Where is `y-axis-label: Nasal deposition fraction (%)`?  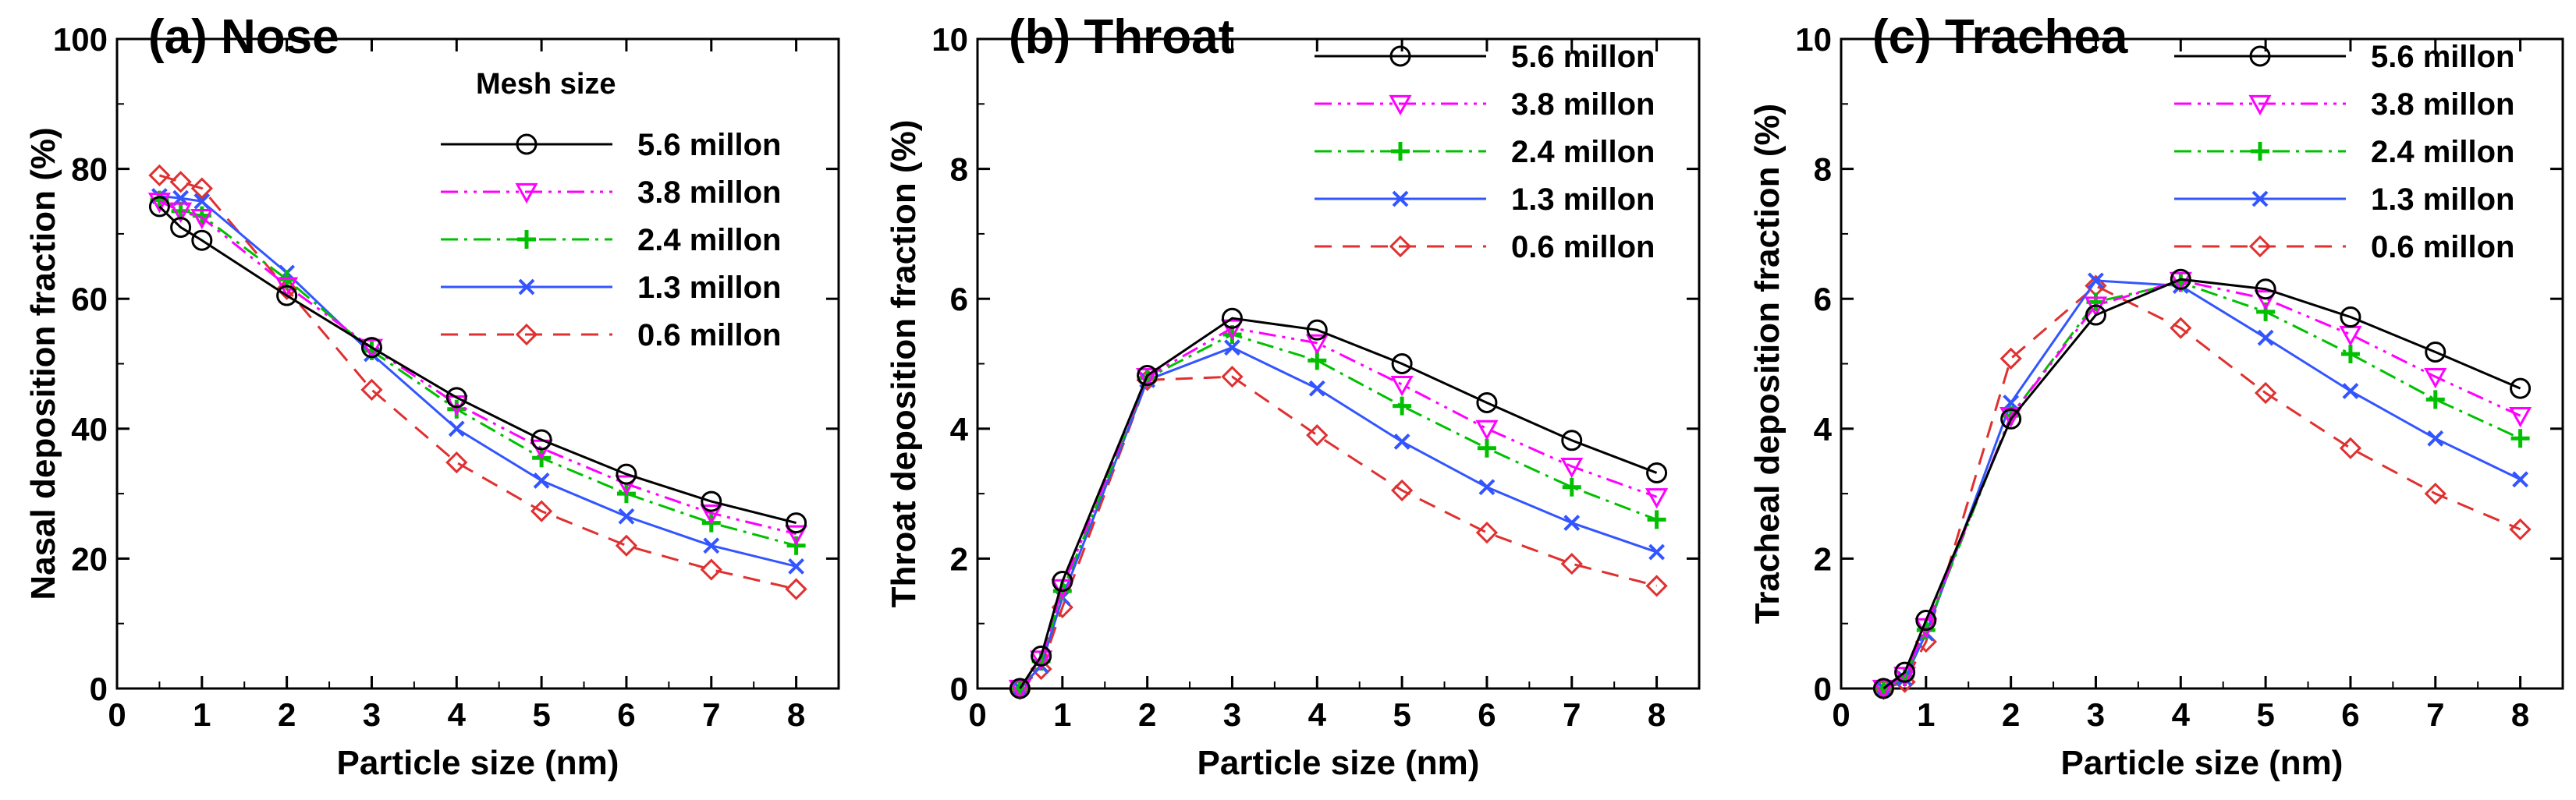
y-axis-label: Nasal deposition fraction (%) is located at coordinates (43, 363).